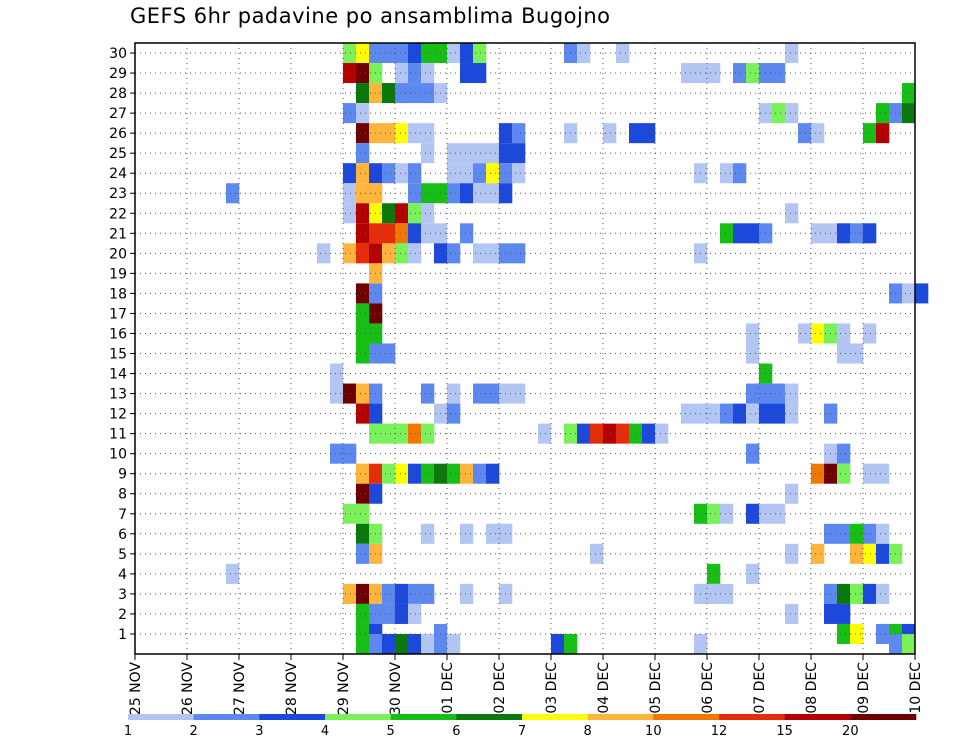  What do you see at coordinates (118, 395) in the screenshot?
I see `y-tick-label: 13` at bounding box center [118, 395].